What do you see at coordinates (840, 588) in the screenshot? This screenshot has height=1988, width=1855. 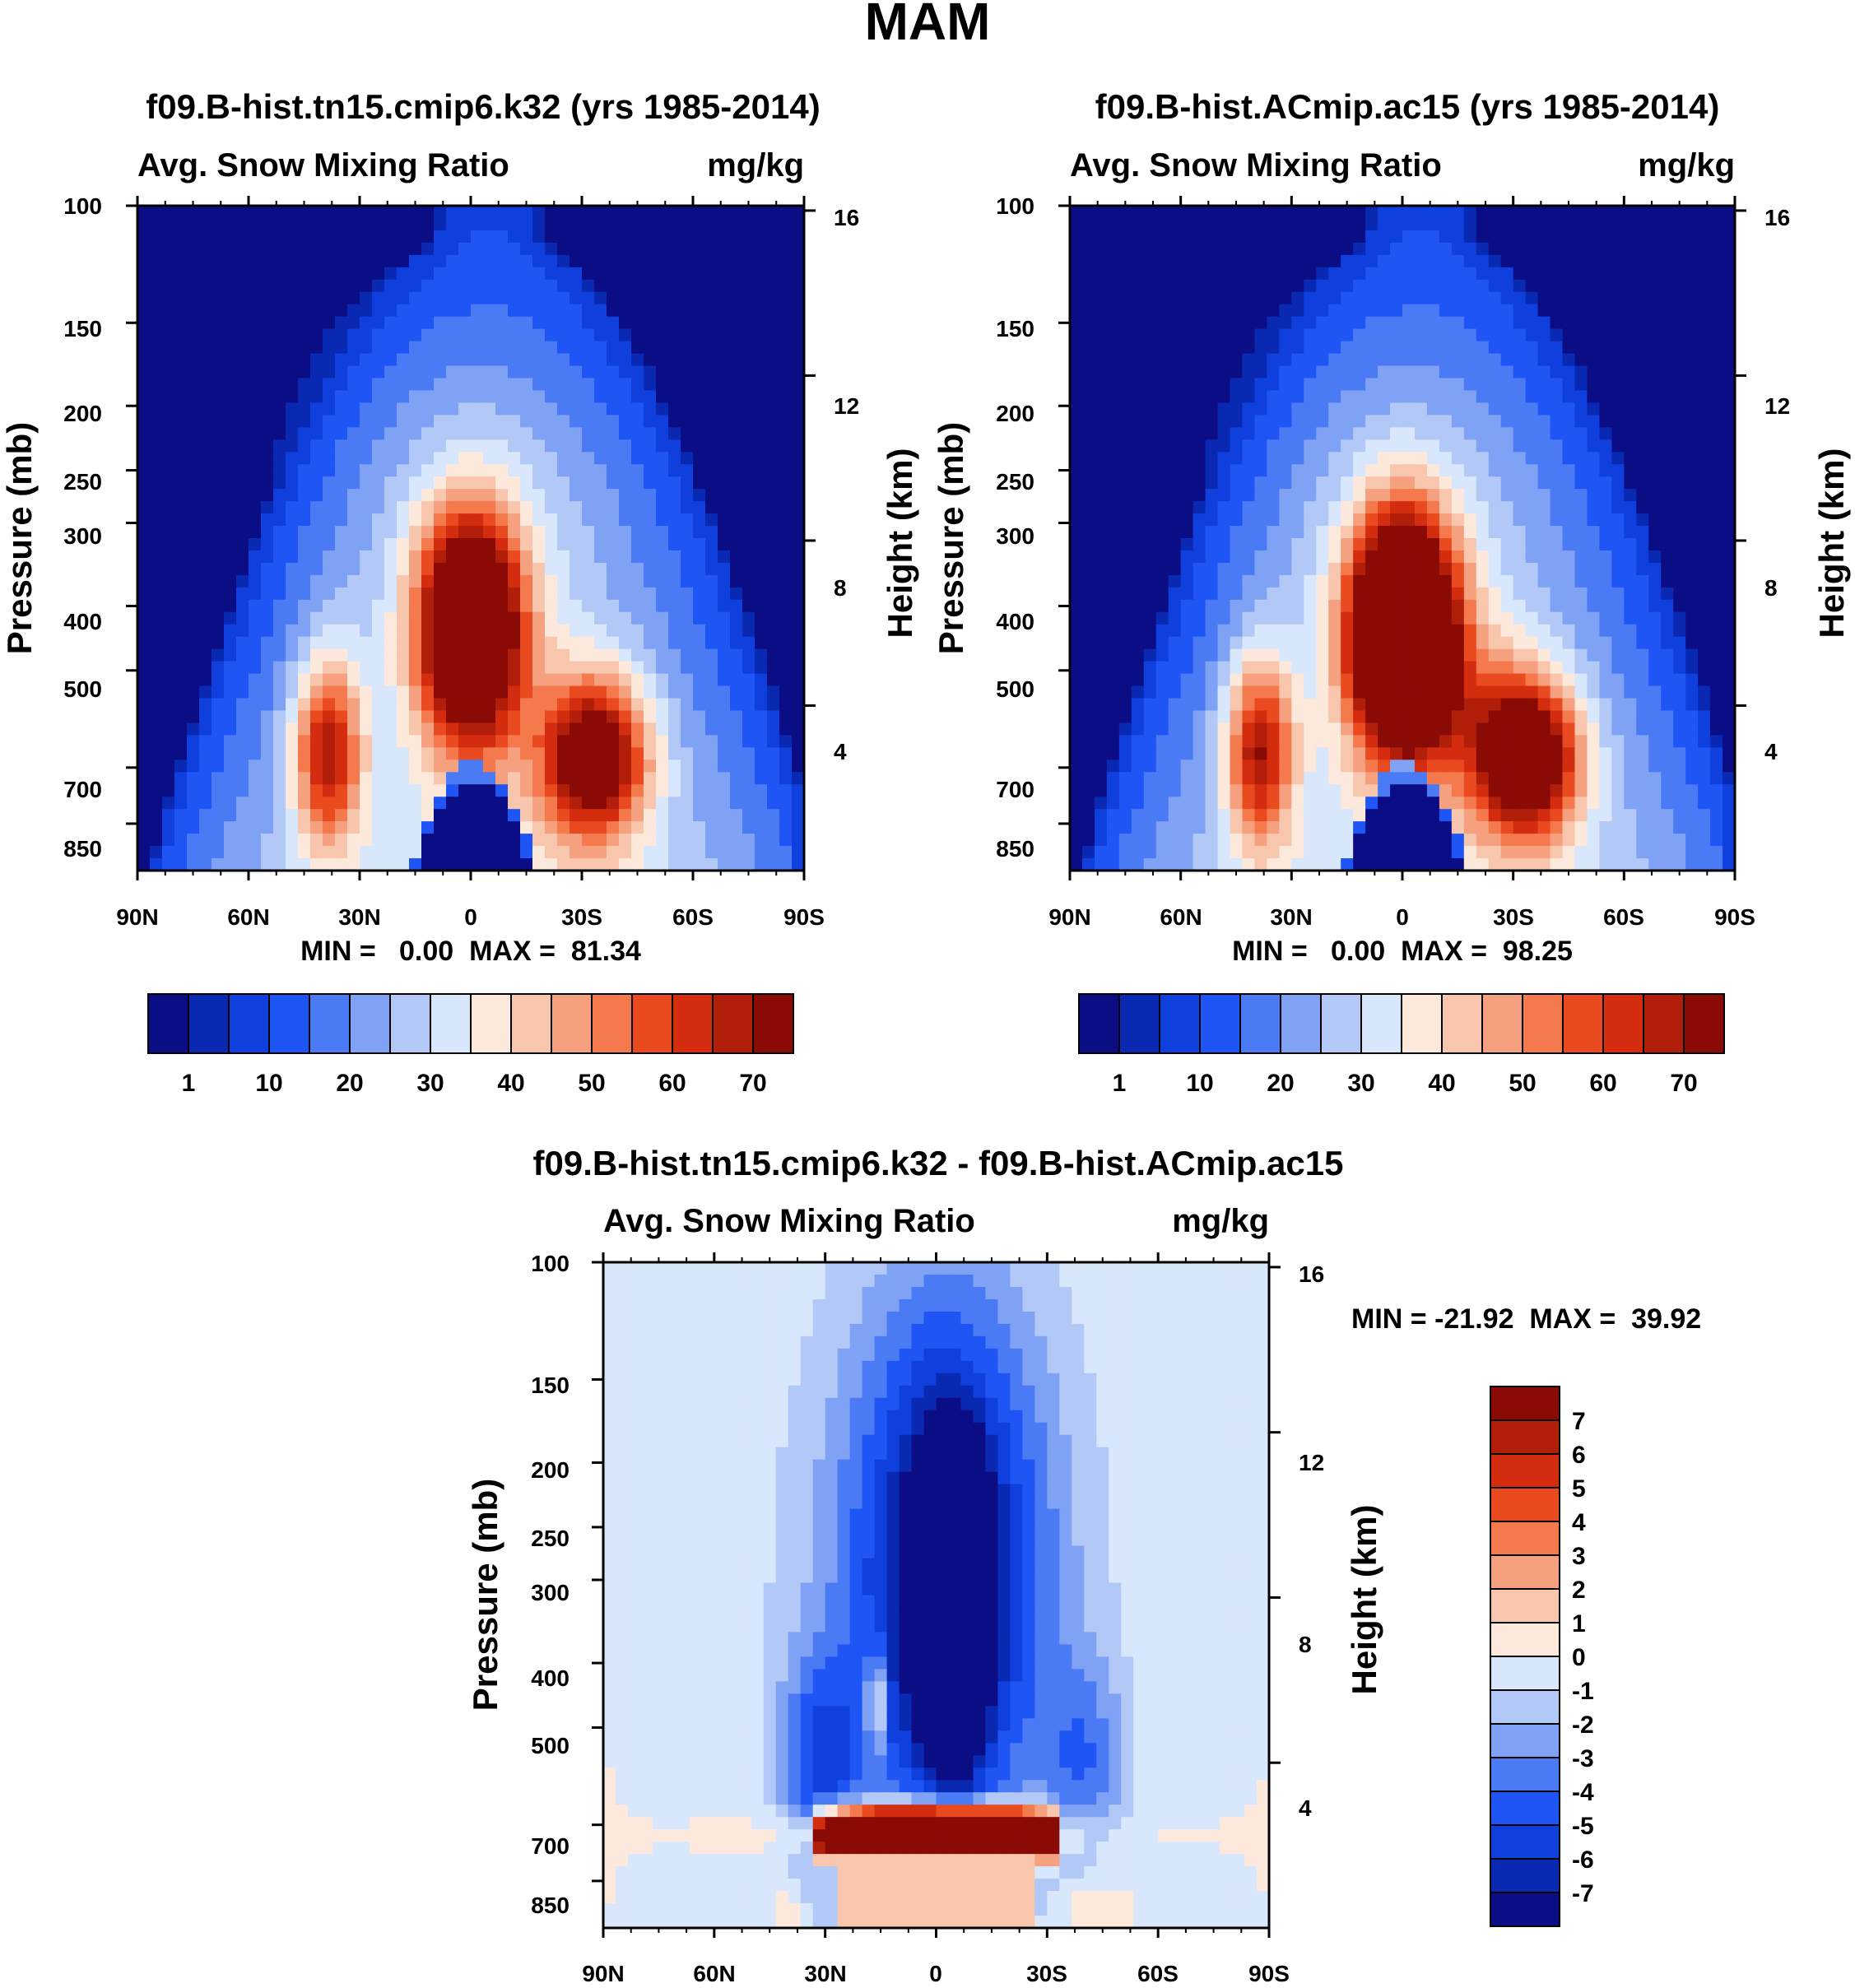 I see `y2-tick-label: 8` at bounding box center [840, 588].